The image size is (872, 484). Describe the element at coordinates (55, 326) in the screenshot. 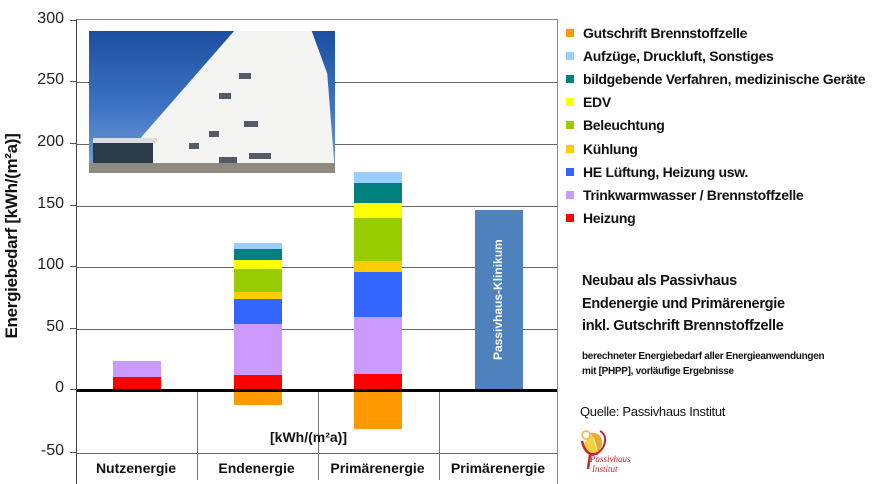

I see `y-tick-50: 50` at that location.